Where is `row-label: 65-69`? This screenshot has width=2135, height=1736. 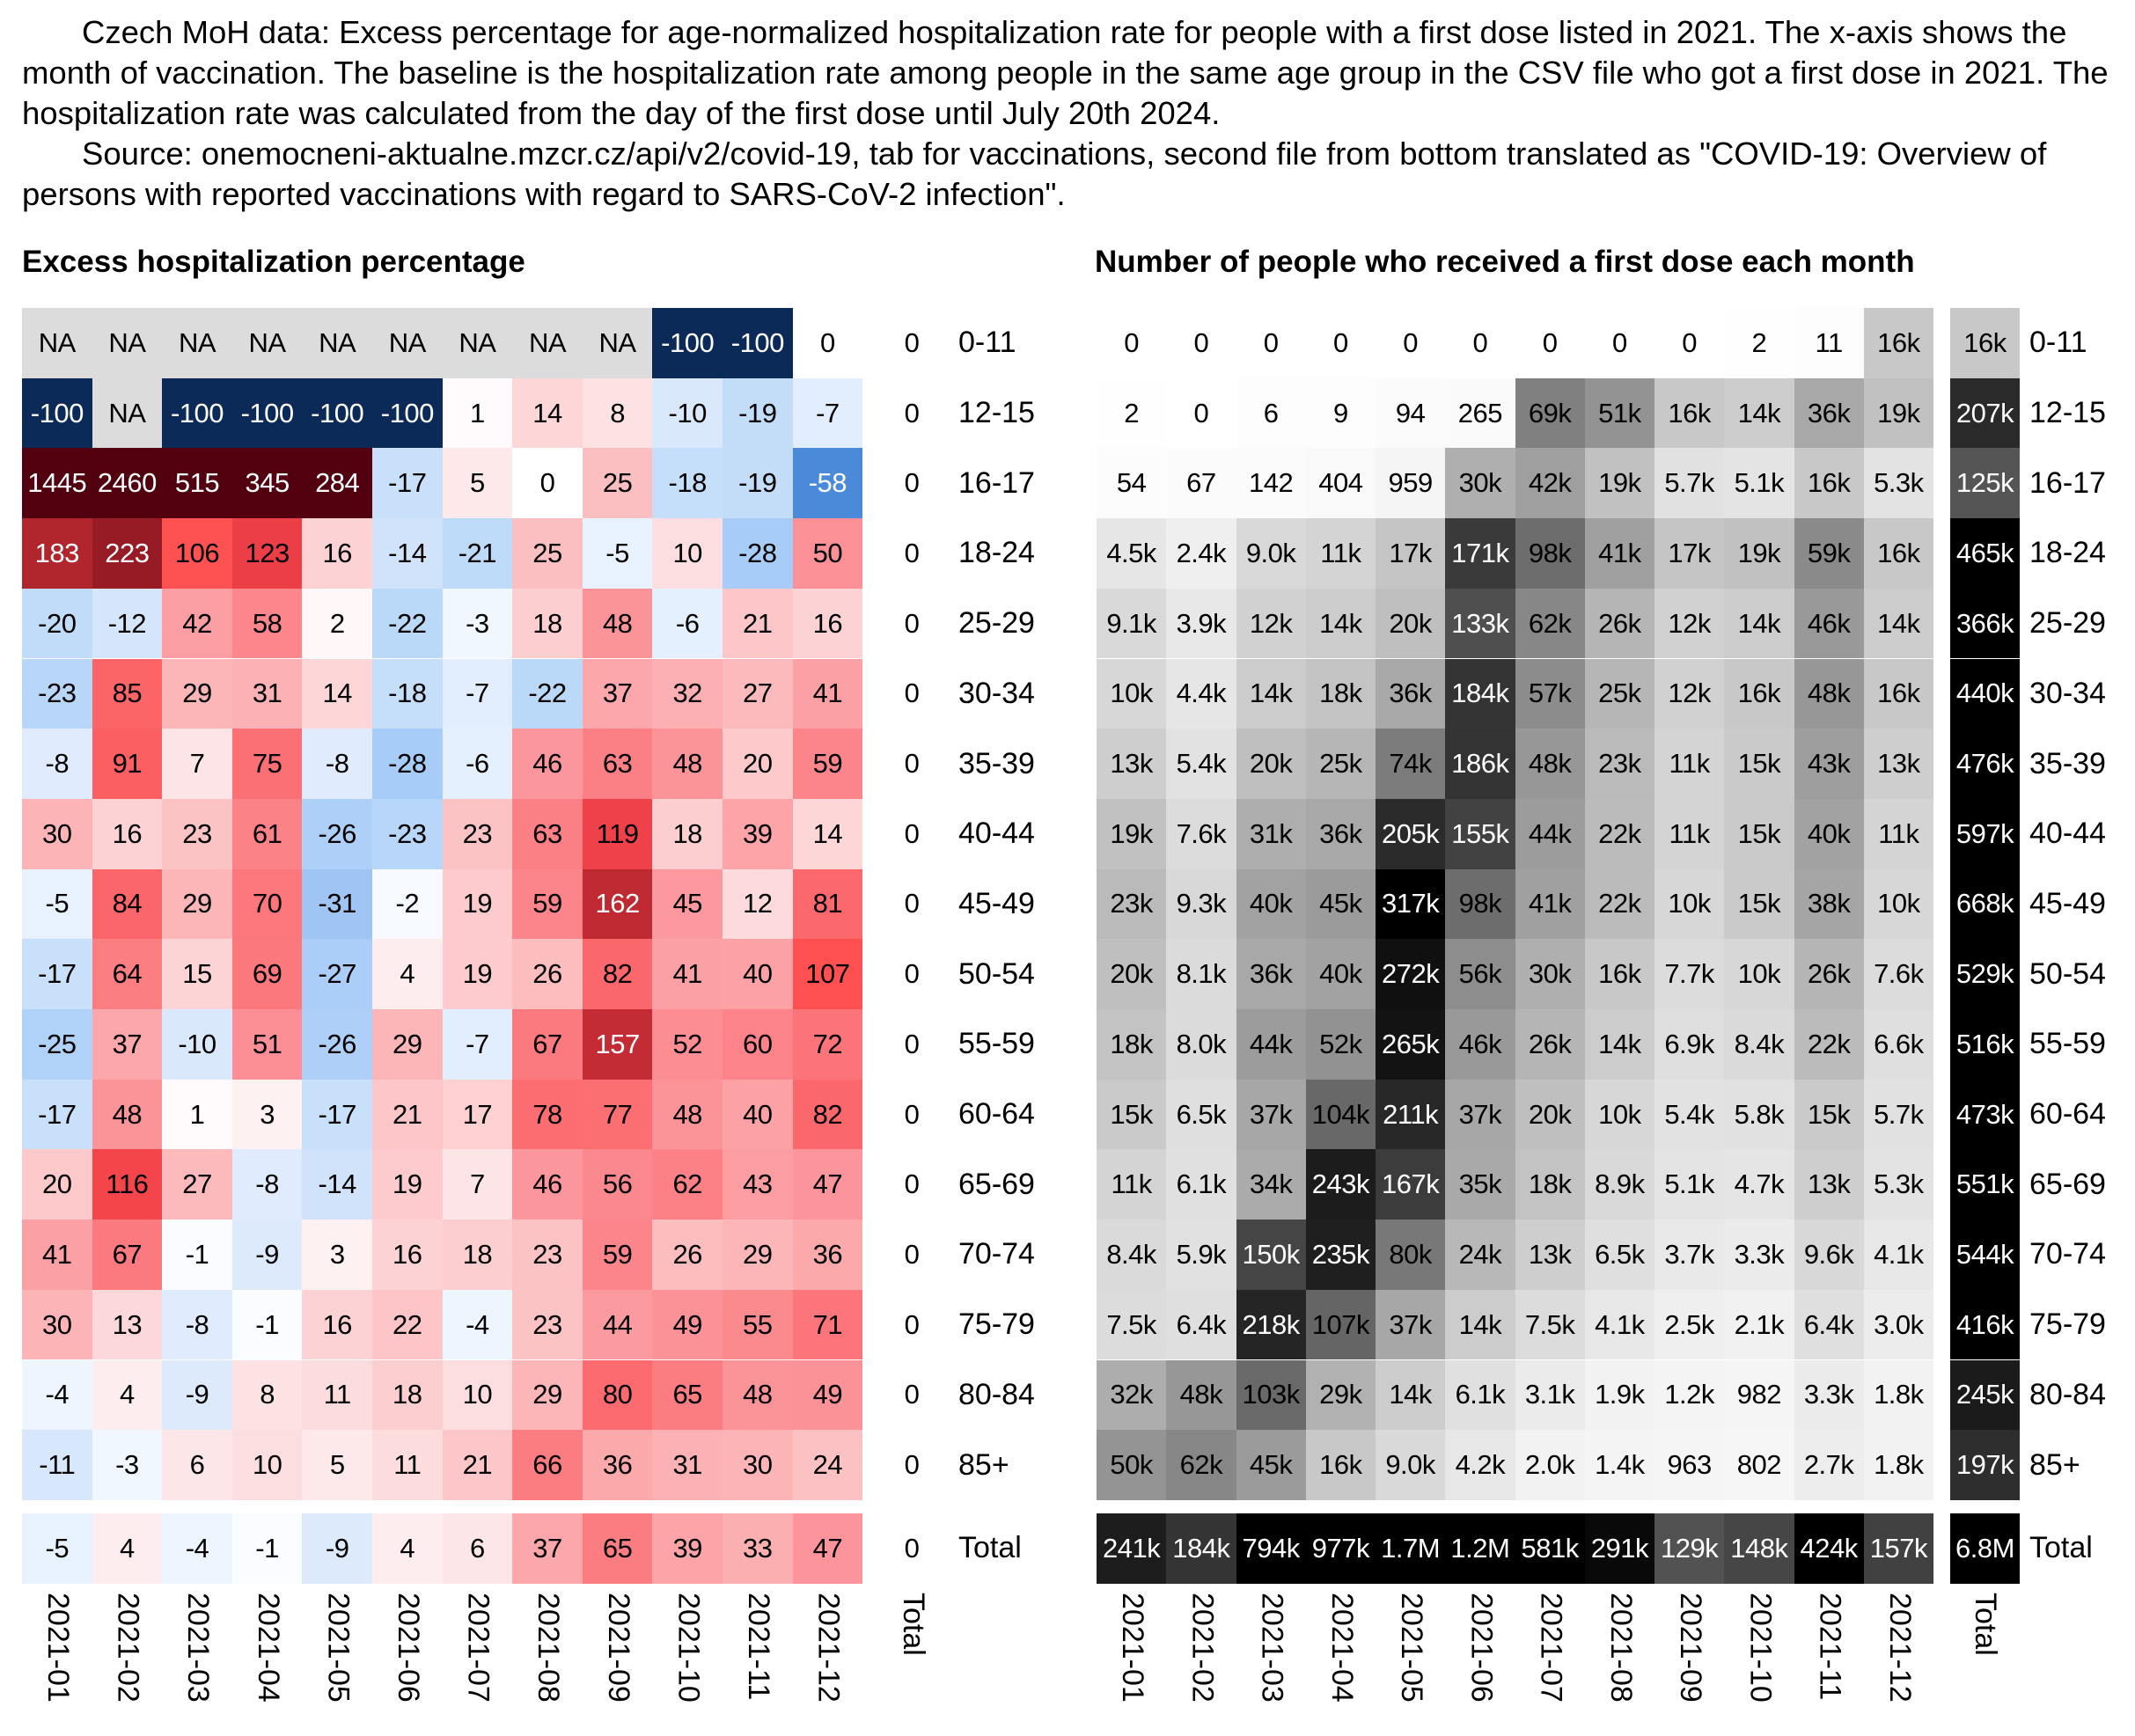
row-label: 65-69 is located at coordinates (2067, 1184).